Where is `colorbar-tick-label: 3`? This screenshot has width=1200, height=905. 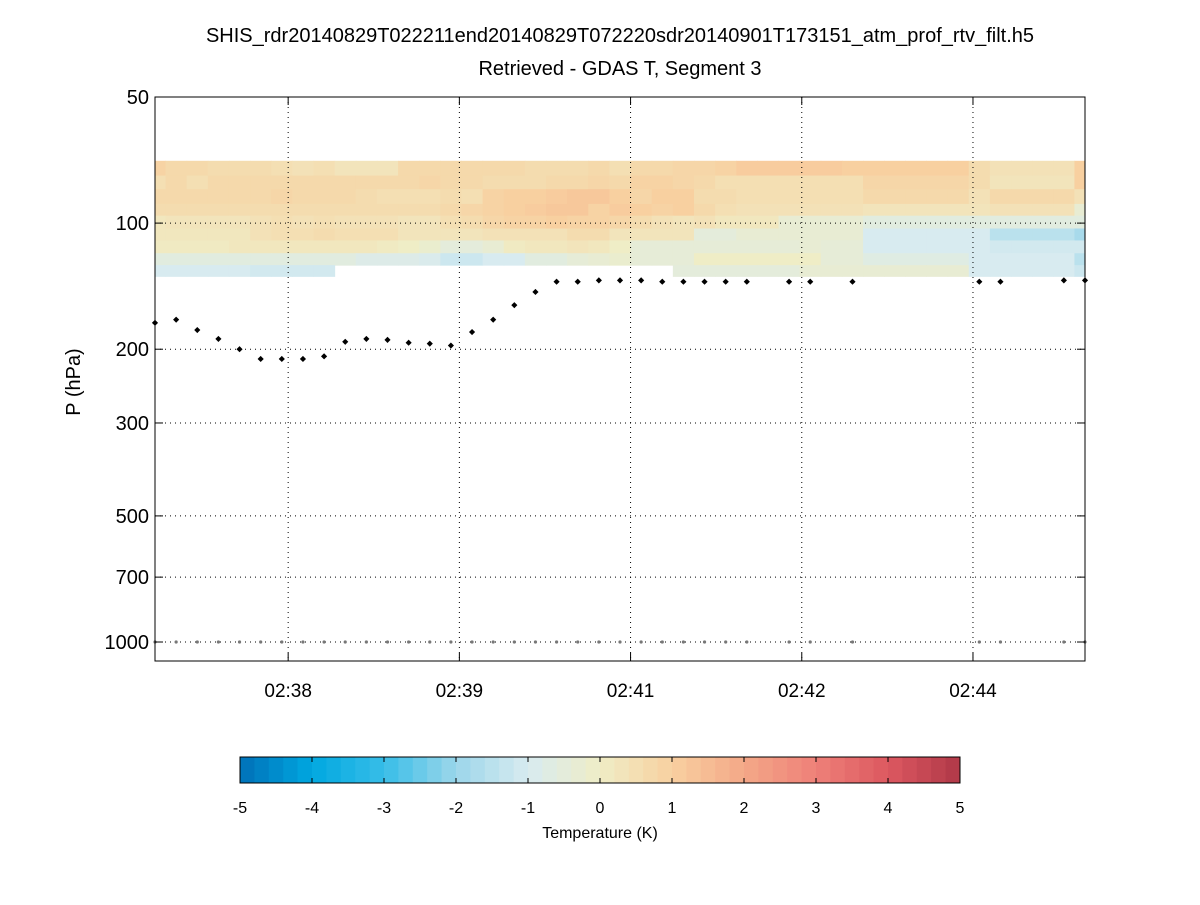 colorbar-tick-label: 3 is located at coordinates (816, 808).